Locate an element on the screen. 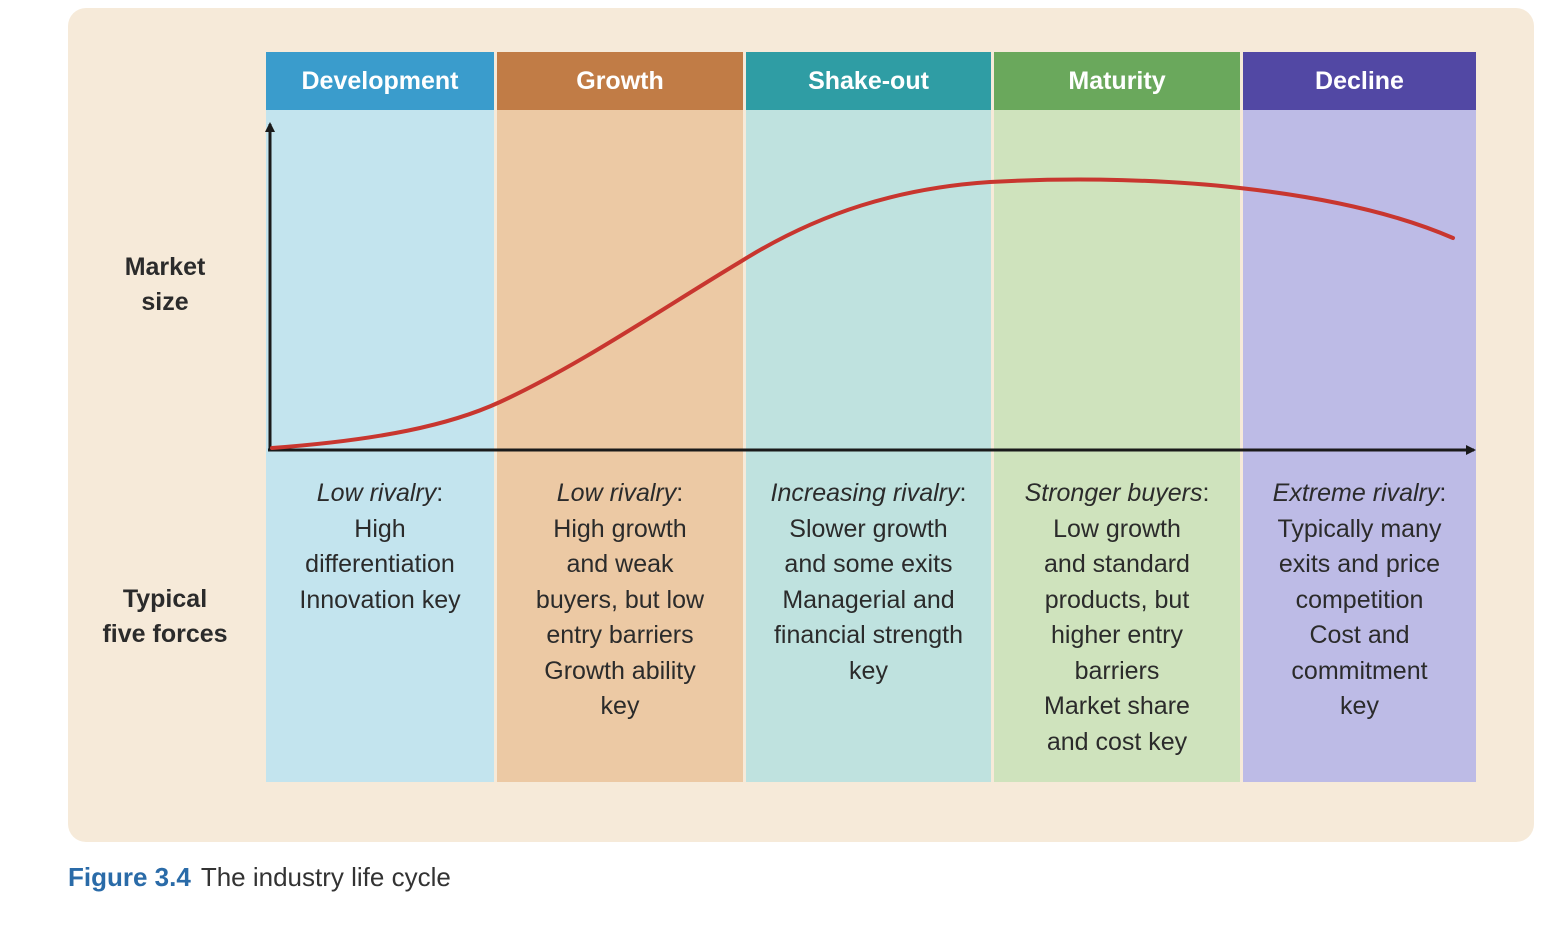 This screenshot has width=1548, height=926. row-label-five-forces: Typical five forces is located at coordinates (165, 616).